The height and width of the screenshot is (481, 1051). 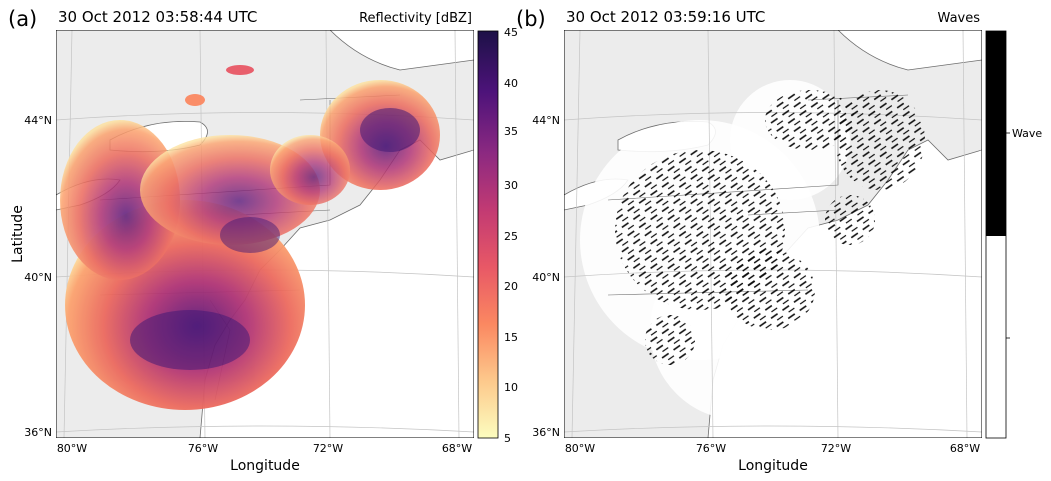 What do you see at coordinates (328, 448) in the screenshot?
I see `lon-tick-72: 72°W` at bounding box center [328, 448].